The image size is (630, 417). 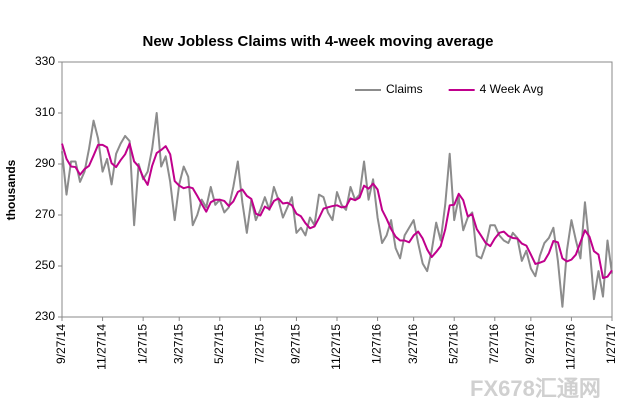 What do you see at coordinates (11, 189) in the screenshot?
I see `y-axis-title: thousands` at bounding box center [11, 189].